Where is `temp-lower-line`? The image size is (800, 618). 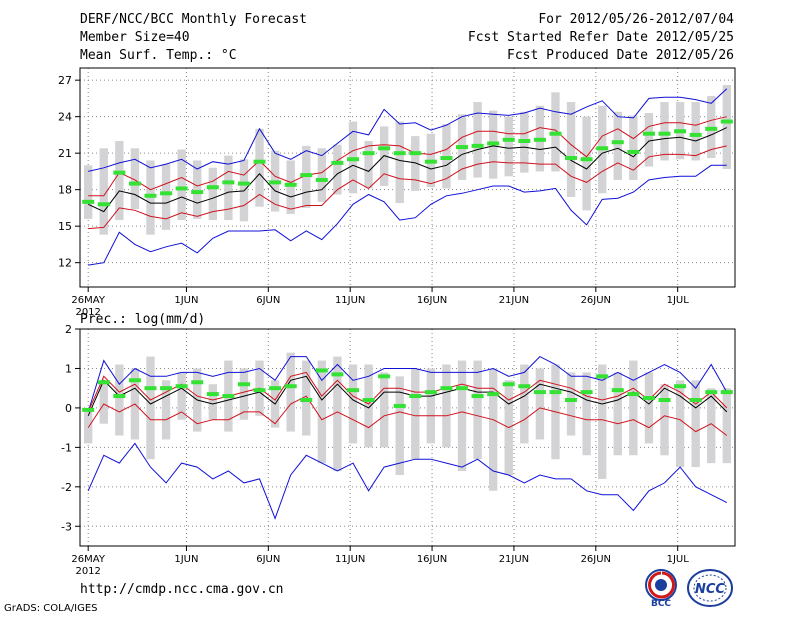 temp-lower-line is located at coordinates (407, 187).